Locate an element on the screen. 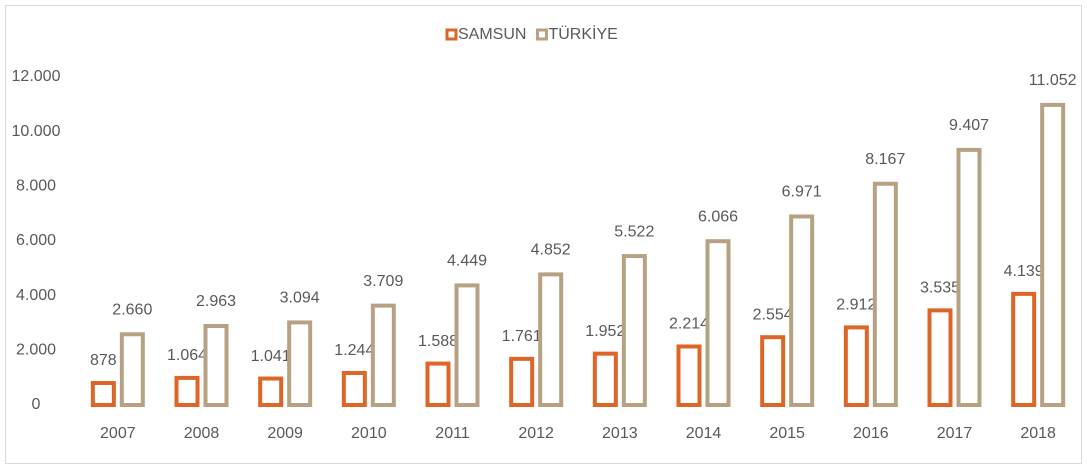  x-tick-label: 2012 is located at coordinates (536, 433).